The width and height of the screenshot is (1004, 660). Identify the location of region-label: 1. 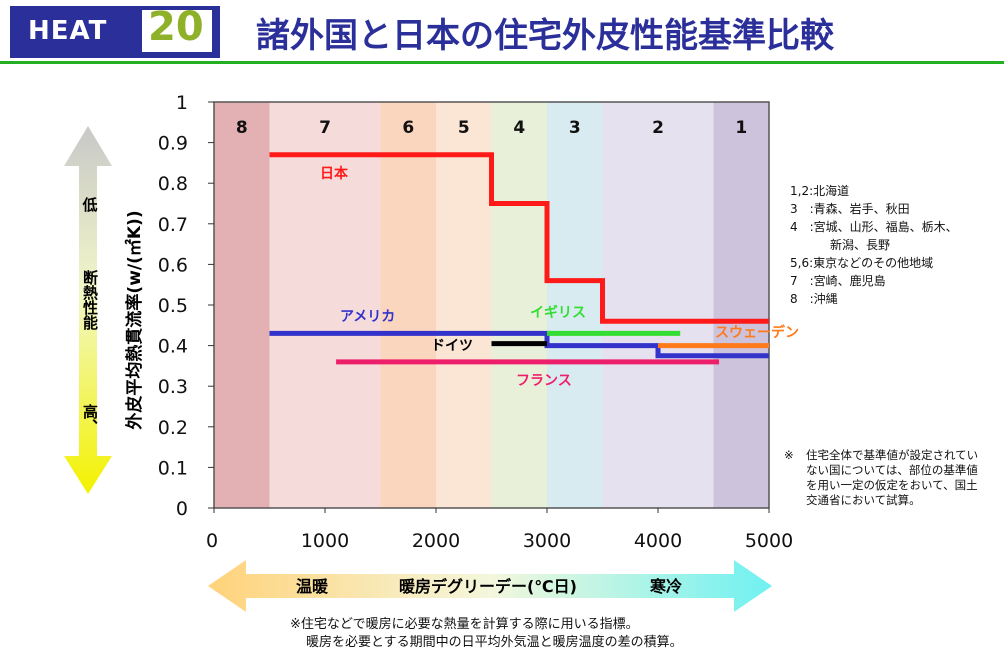
(741, 128).